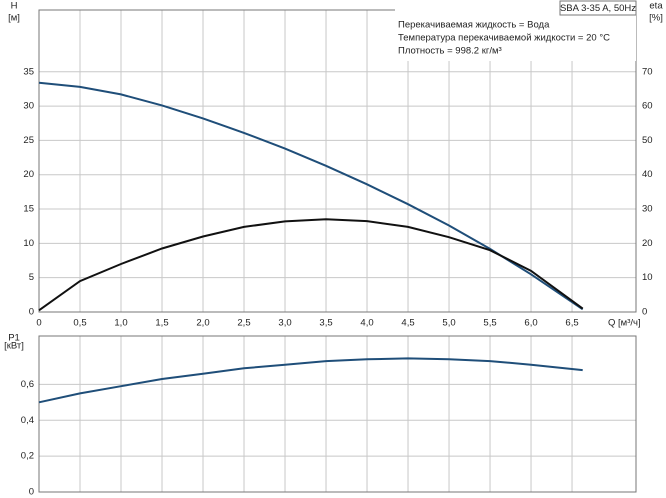 The width and height of the screenshot is (666, 498). I want to click on x-axis-label: Q [м³/ч], so click(624, 323).